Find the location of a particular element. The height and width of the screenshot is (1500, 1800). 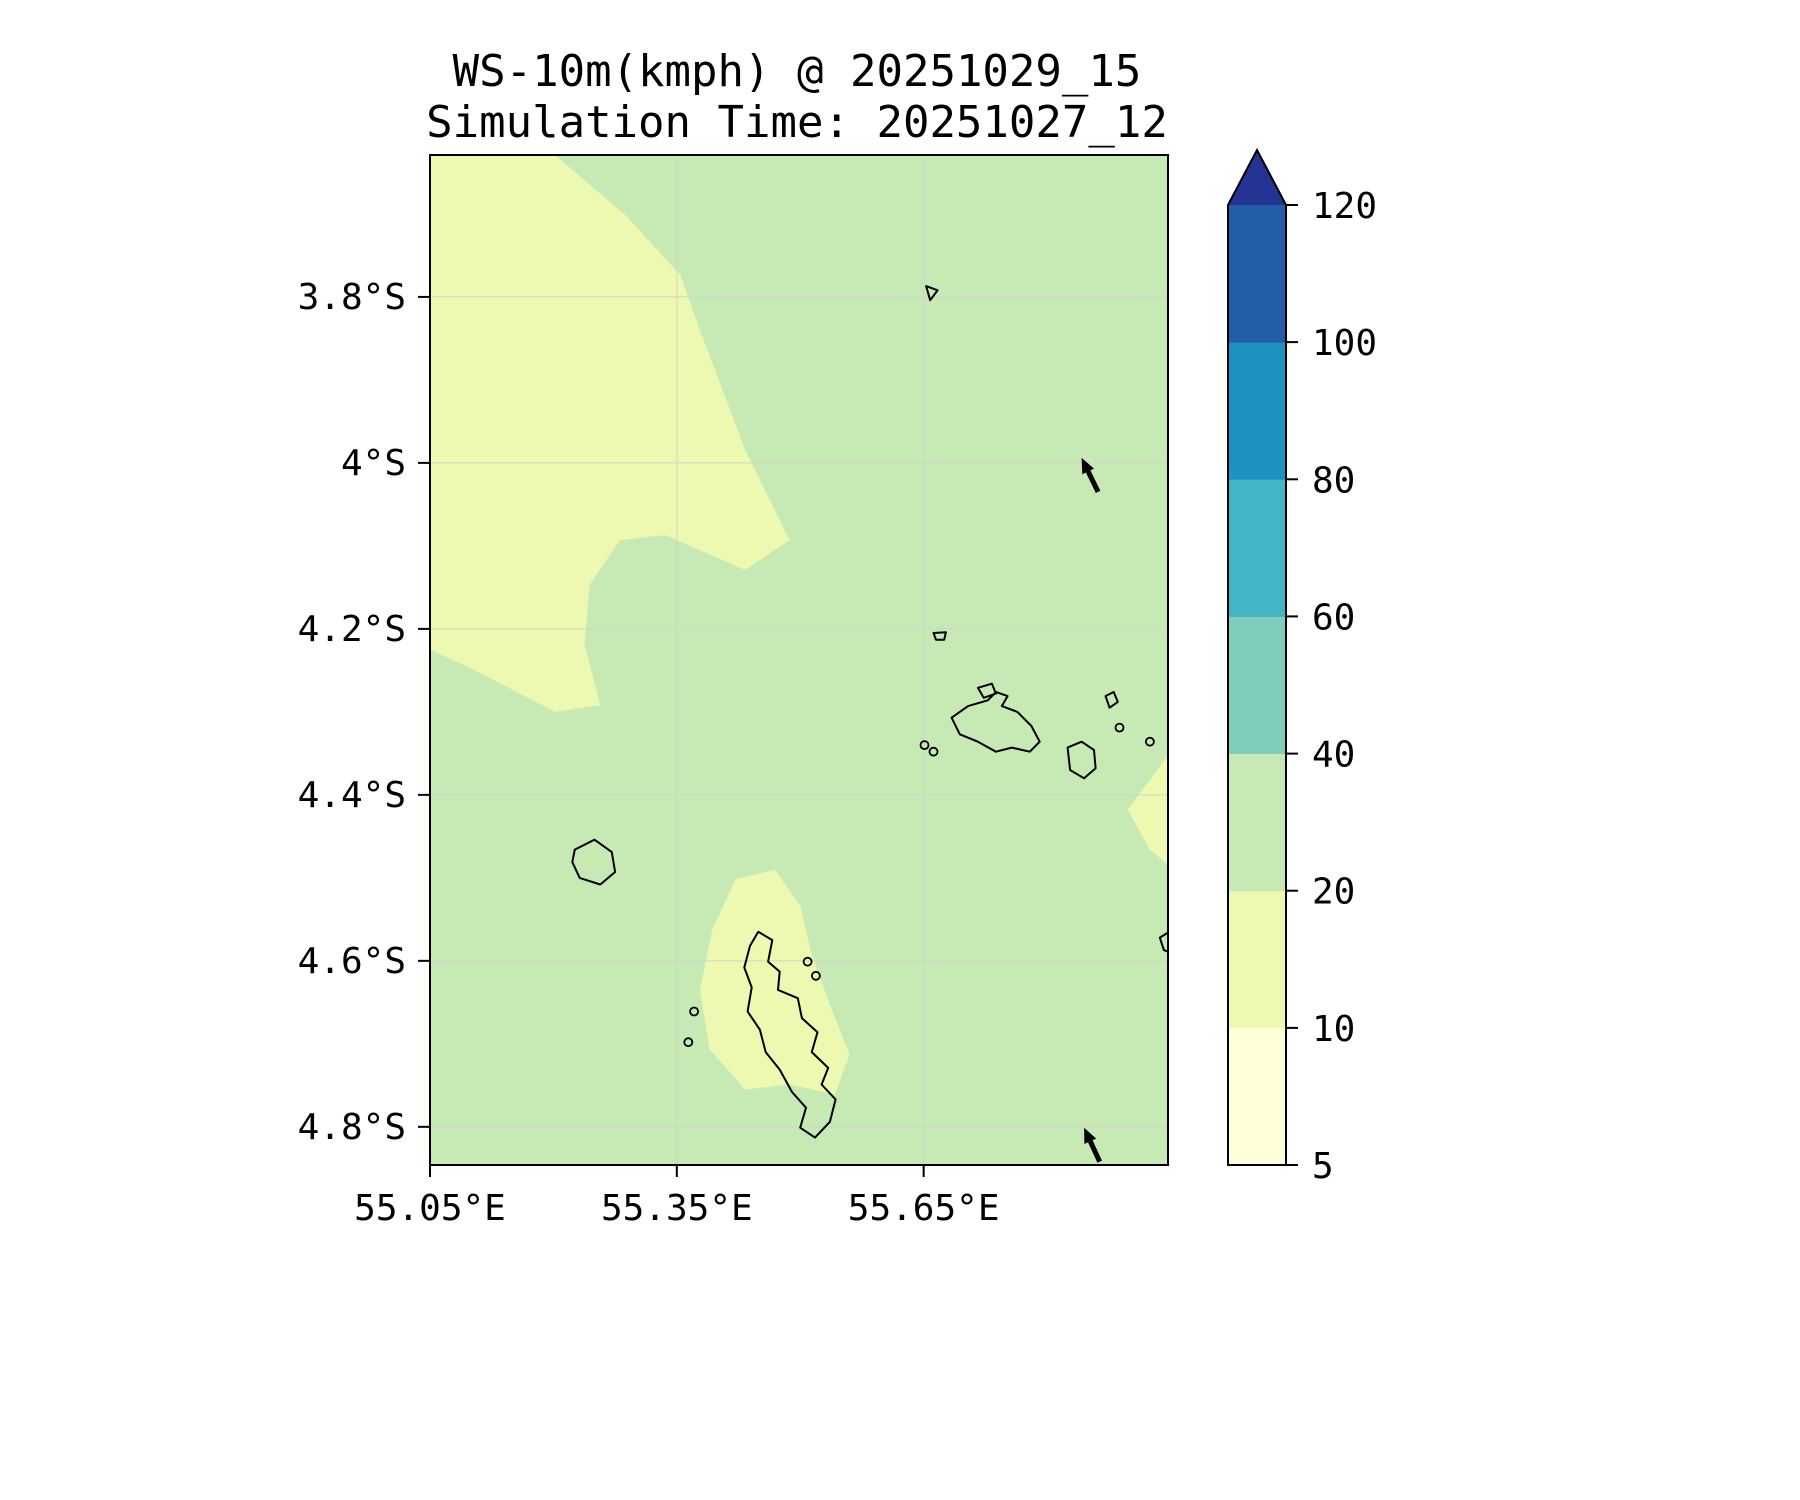

island-outline-silhouette is located at coordinates (594, 862).